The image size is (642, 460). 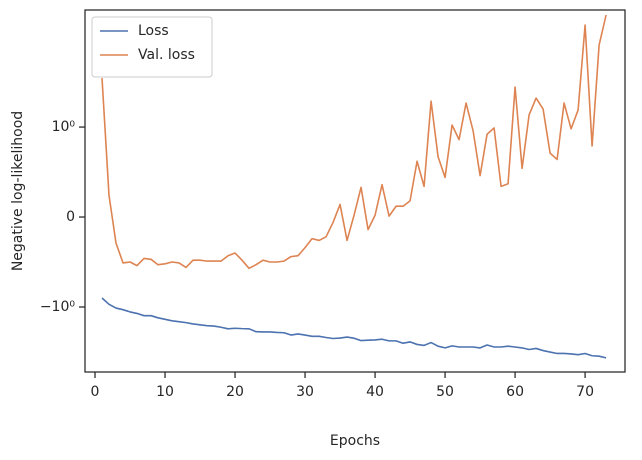 I want to click on legend-label: Loss, so click(x=153, y=31).